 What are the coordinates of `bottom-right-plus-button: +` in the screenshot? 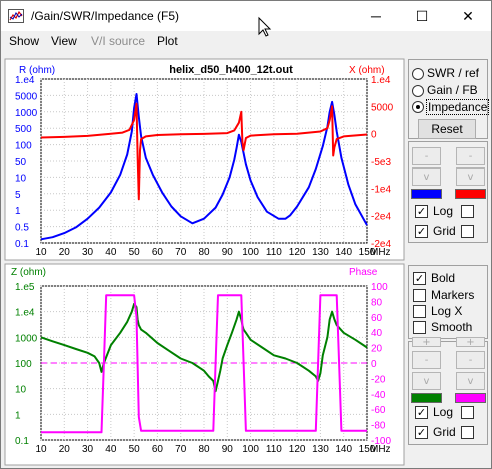 It's located at (470, 342).